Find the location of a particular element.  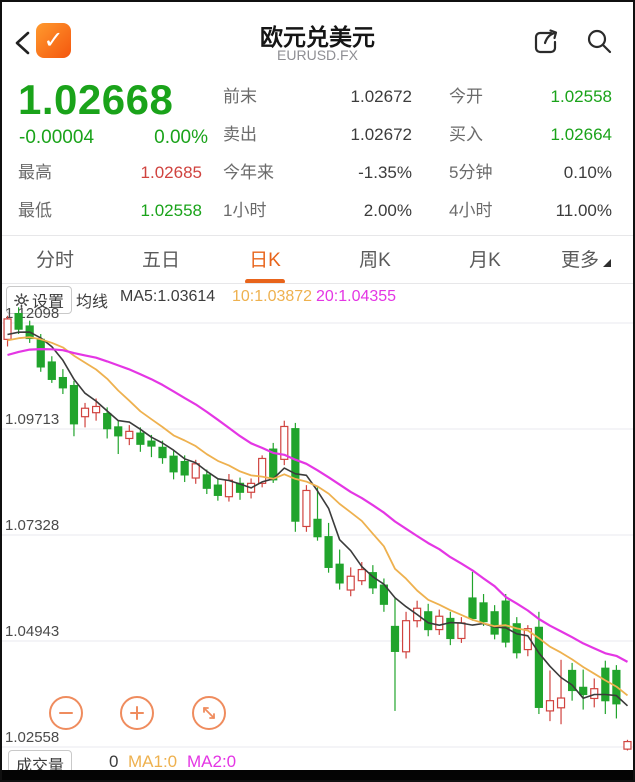

ma20-readout: 20:1.04355 is located at coordinates (356, 296).